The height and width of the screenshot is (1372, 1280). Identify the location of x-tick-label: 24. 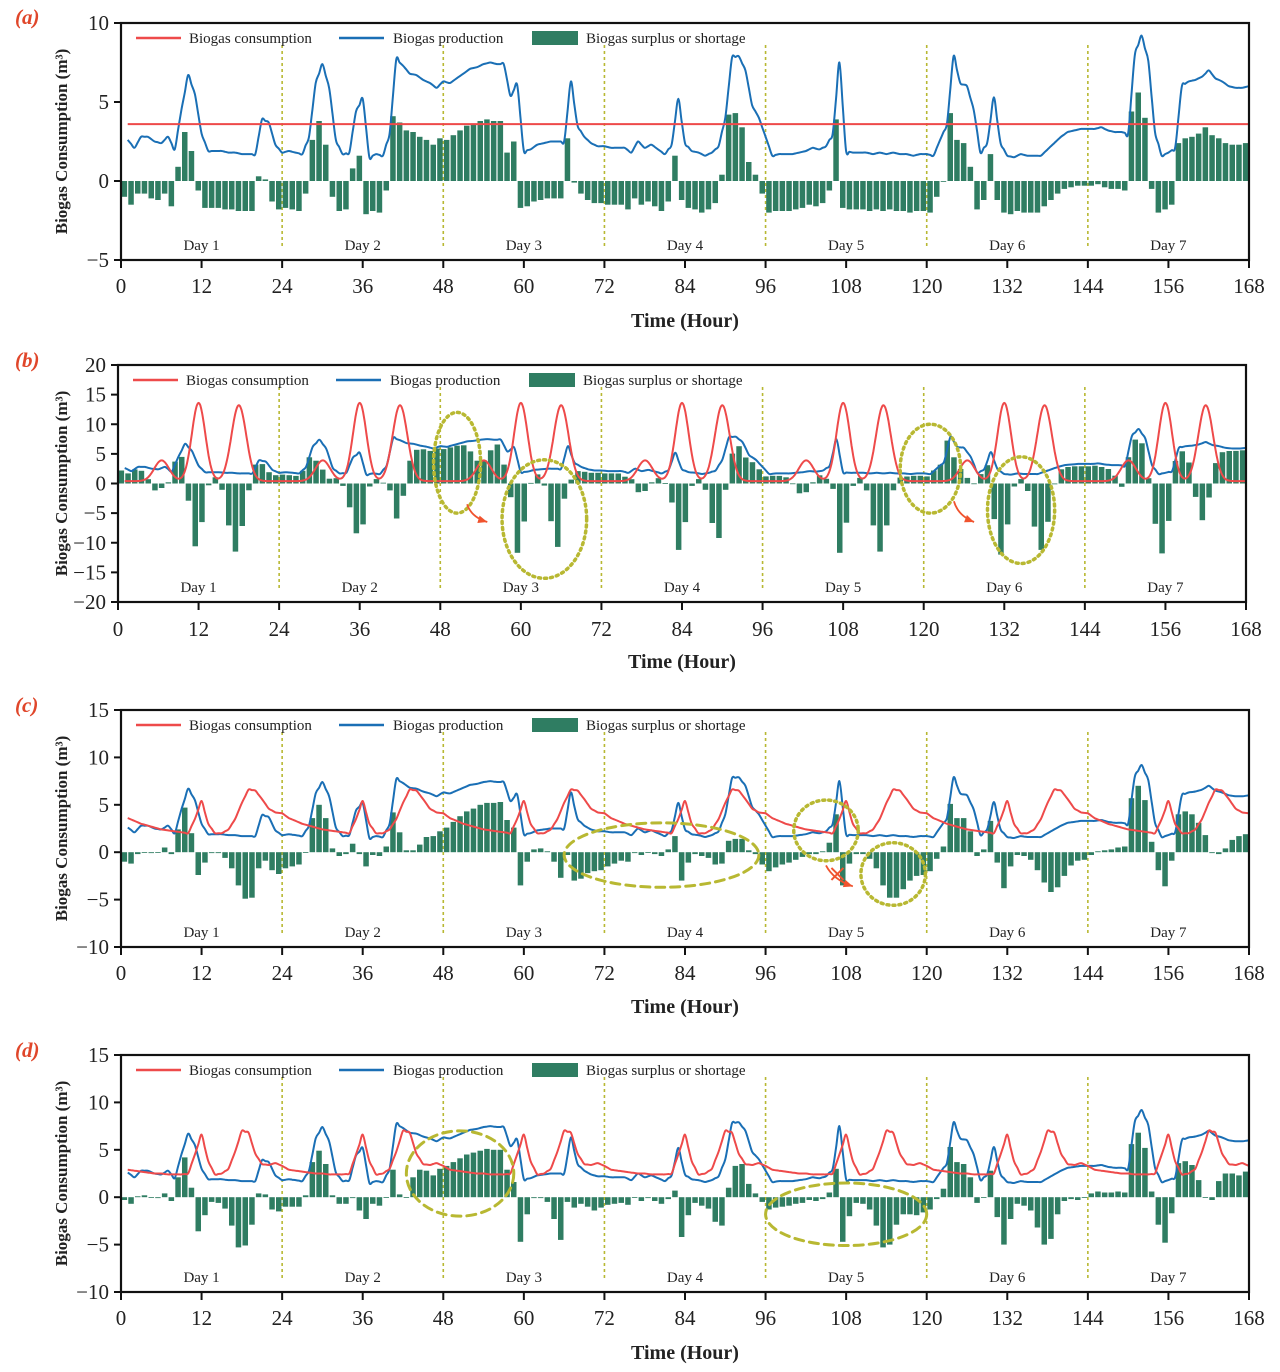
(283, 973).